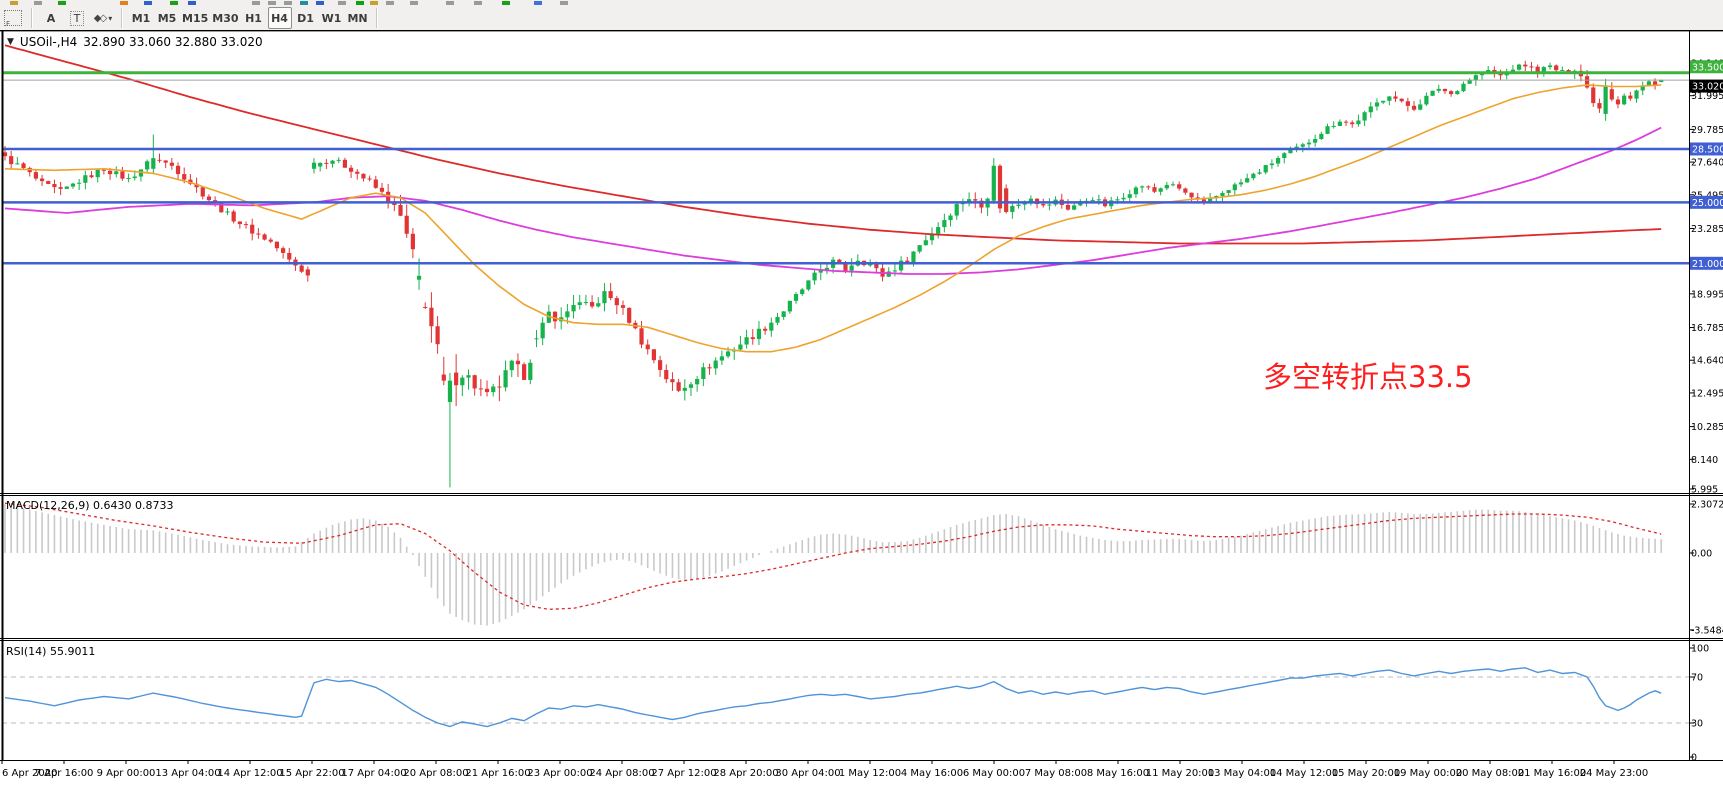  I want to click on svg-text: 23.285, so click(1707, 229).